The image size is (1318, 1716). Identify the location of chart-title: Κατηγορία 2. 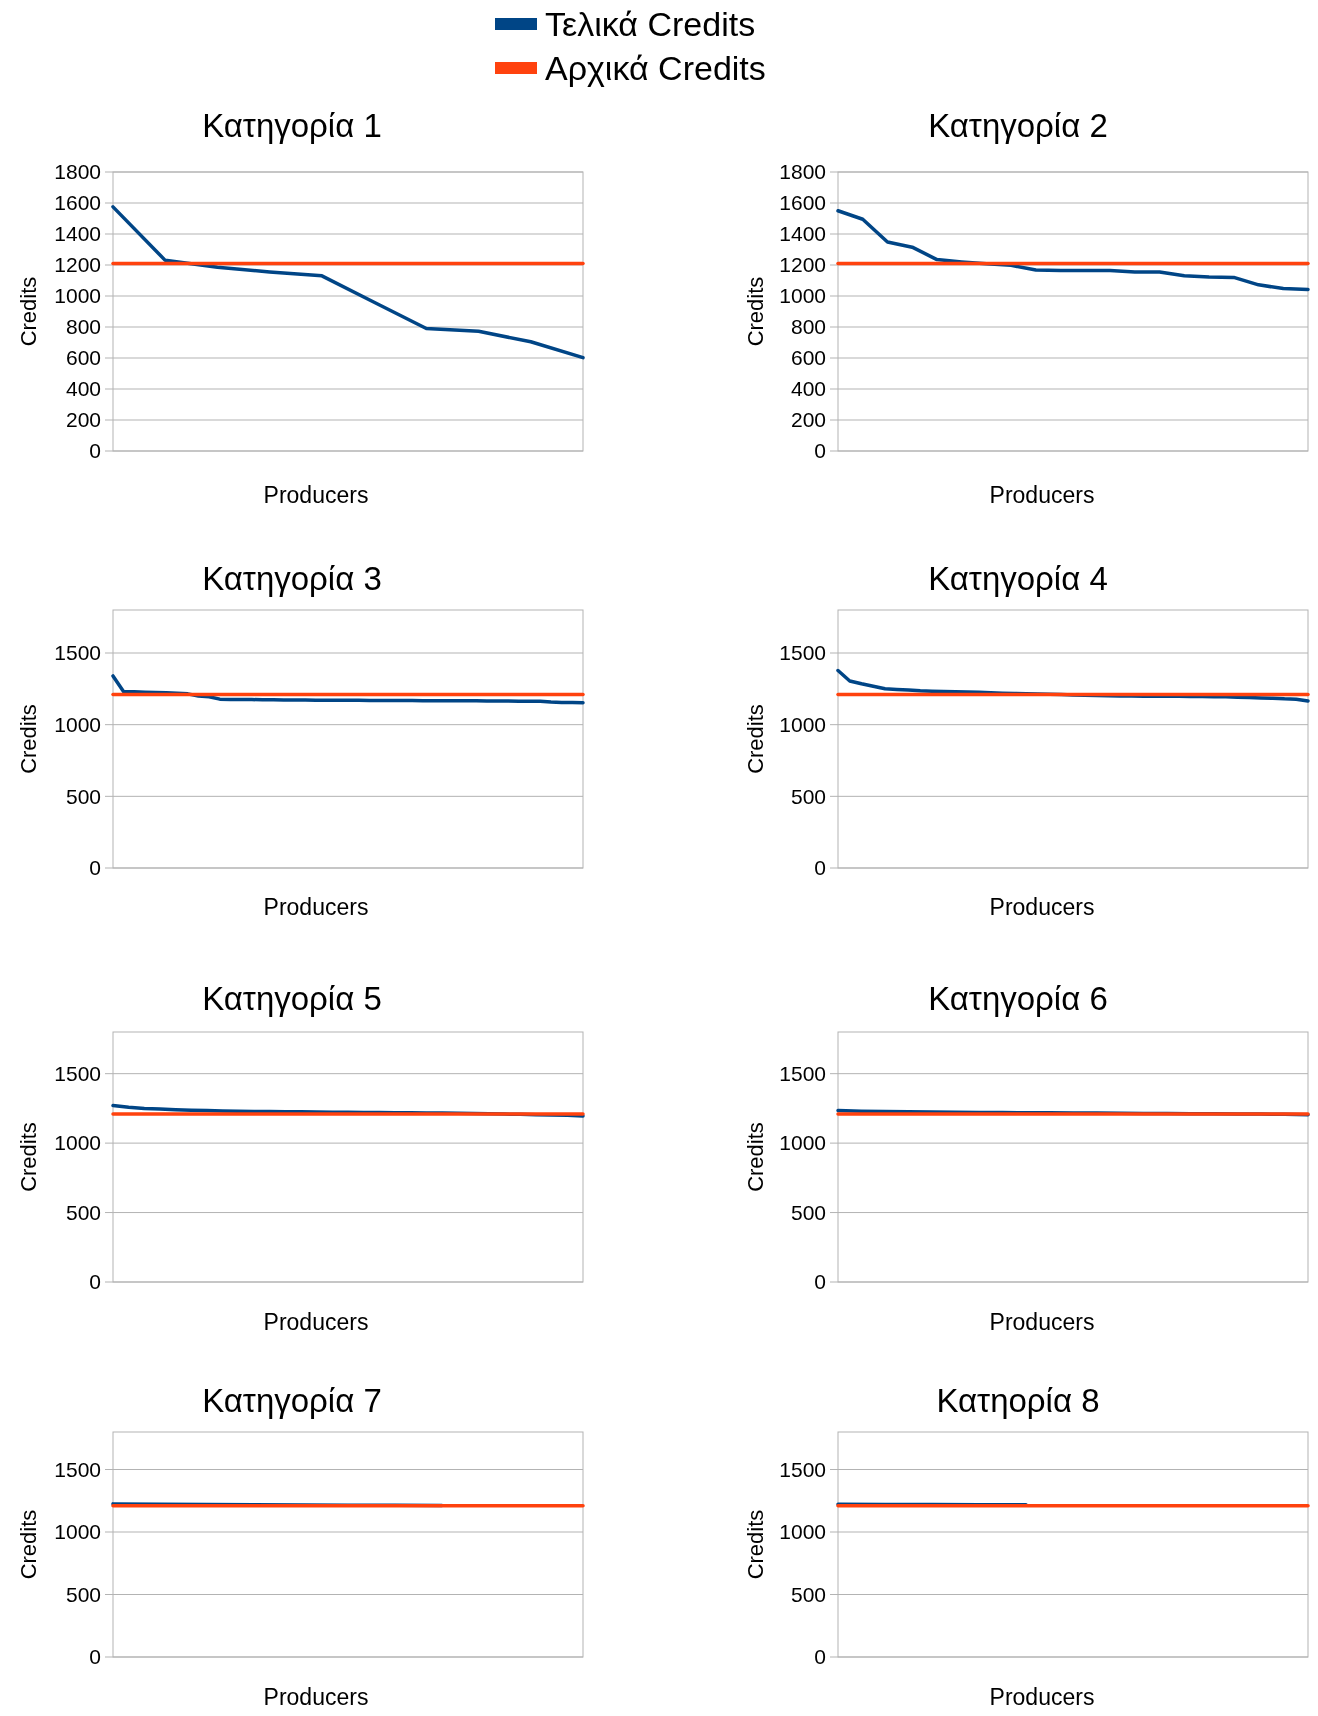
(1018, 125).